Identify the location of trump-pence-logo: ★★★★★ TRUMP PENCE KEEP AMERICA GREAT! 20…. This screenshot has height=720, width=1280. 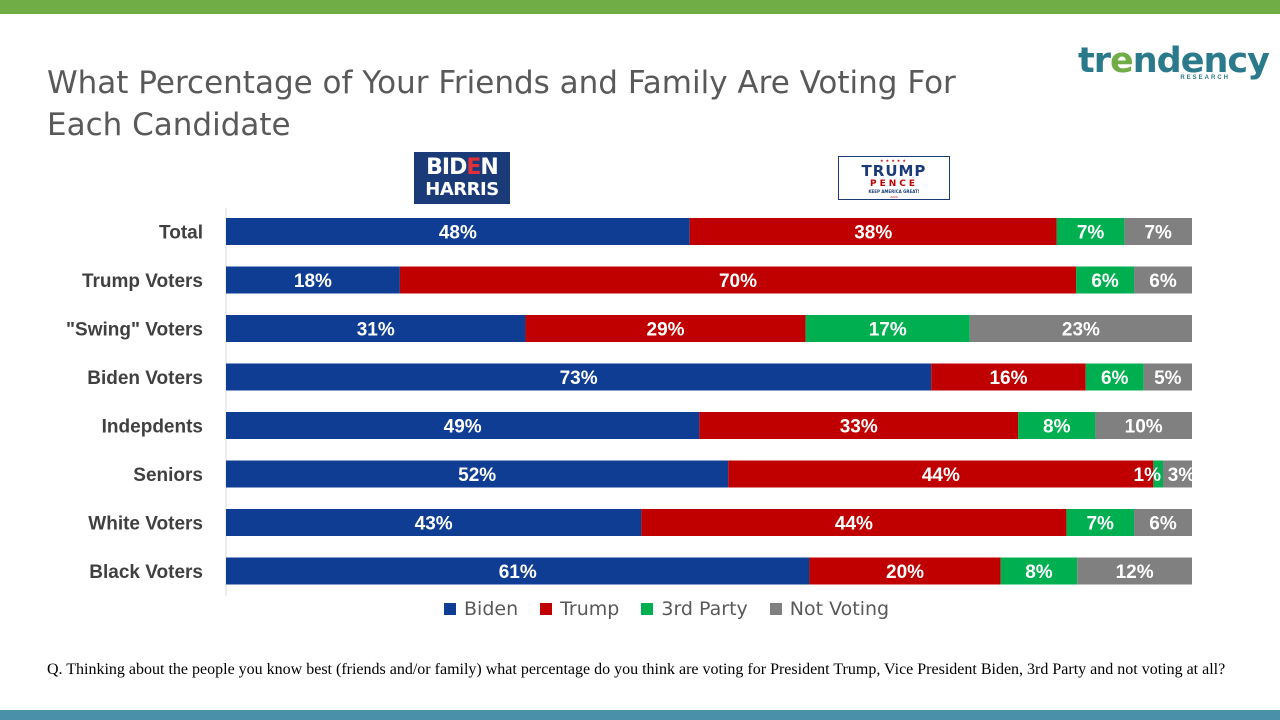
(894, 178).